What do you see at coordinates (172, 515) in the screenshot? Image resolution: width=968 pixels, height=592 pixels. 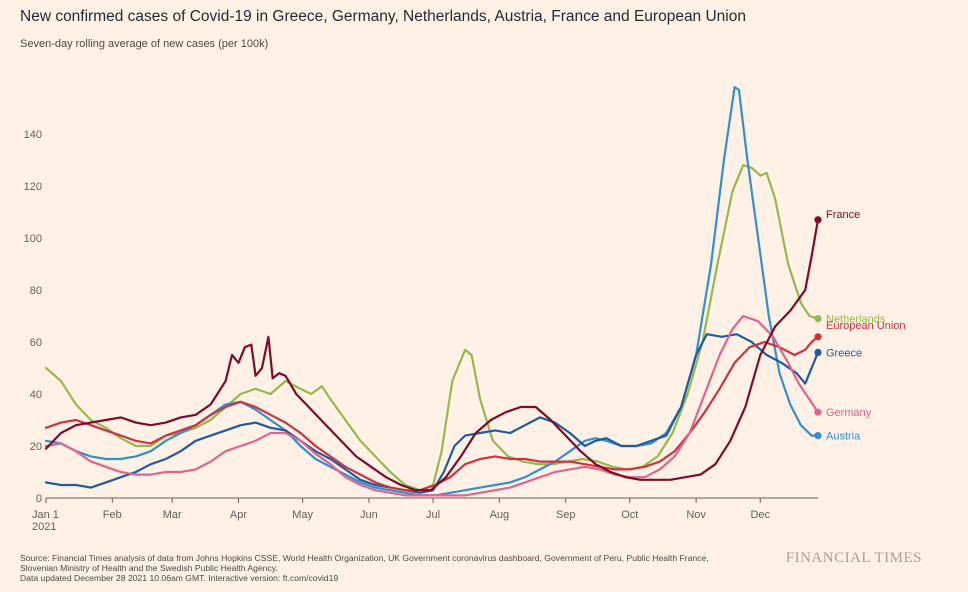 I see `x-tick-label: Mar` at bounding box center [172, 515].